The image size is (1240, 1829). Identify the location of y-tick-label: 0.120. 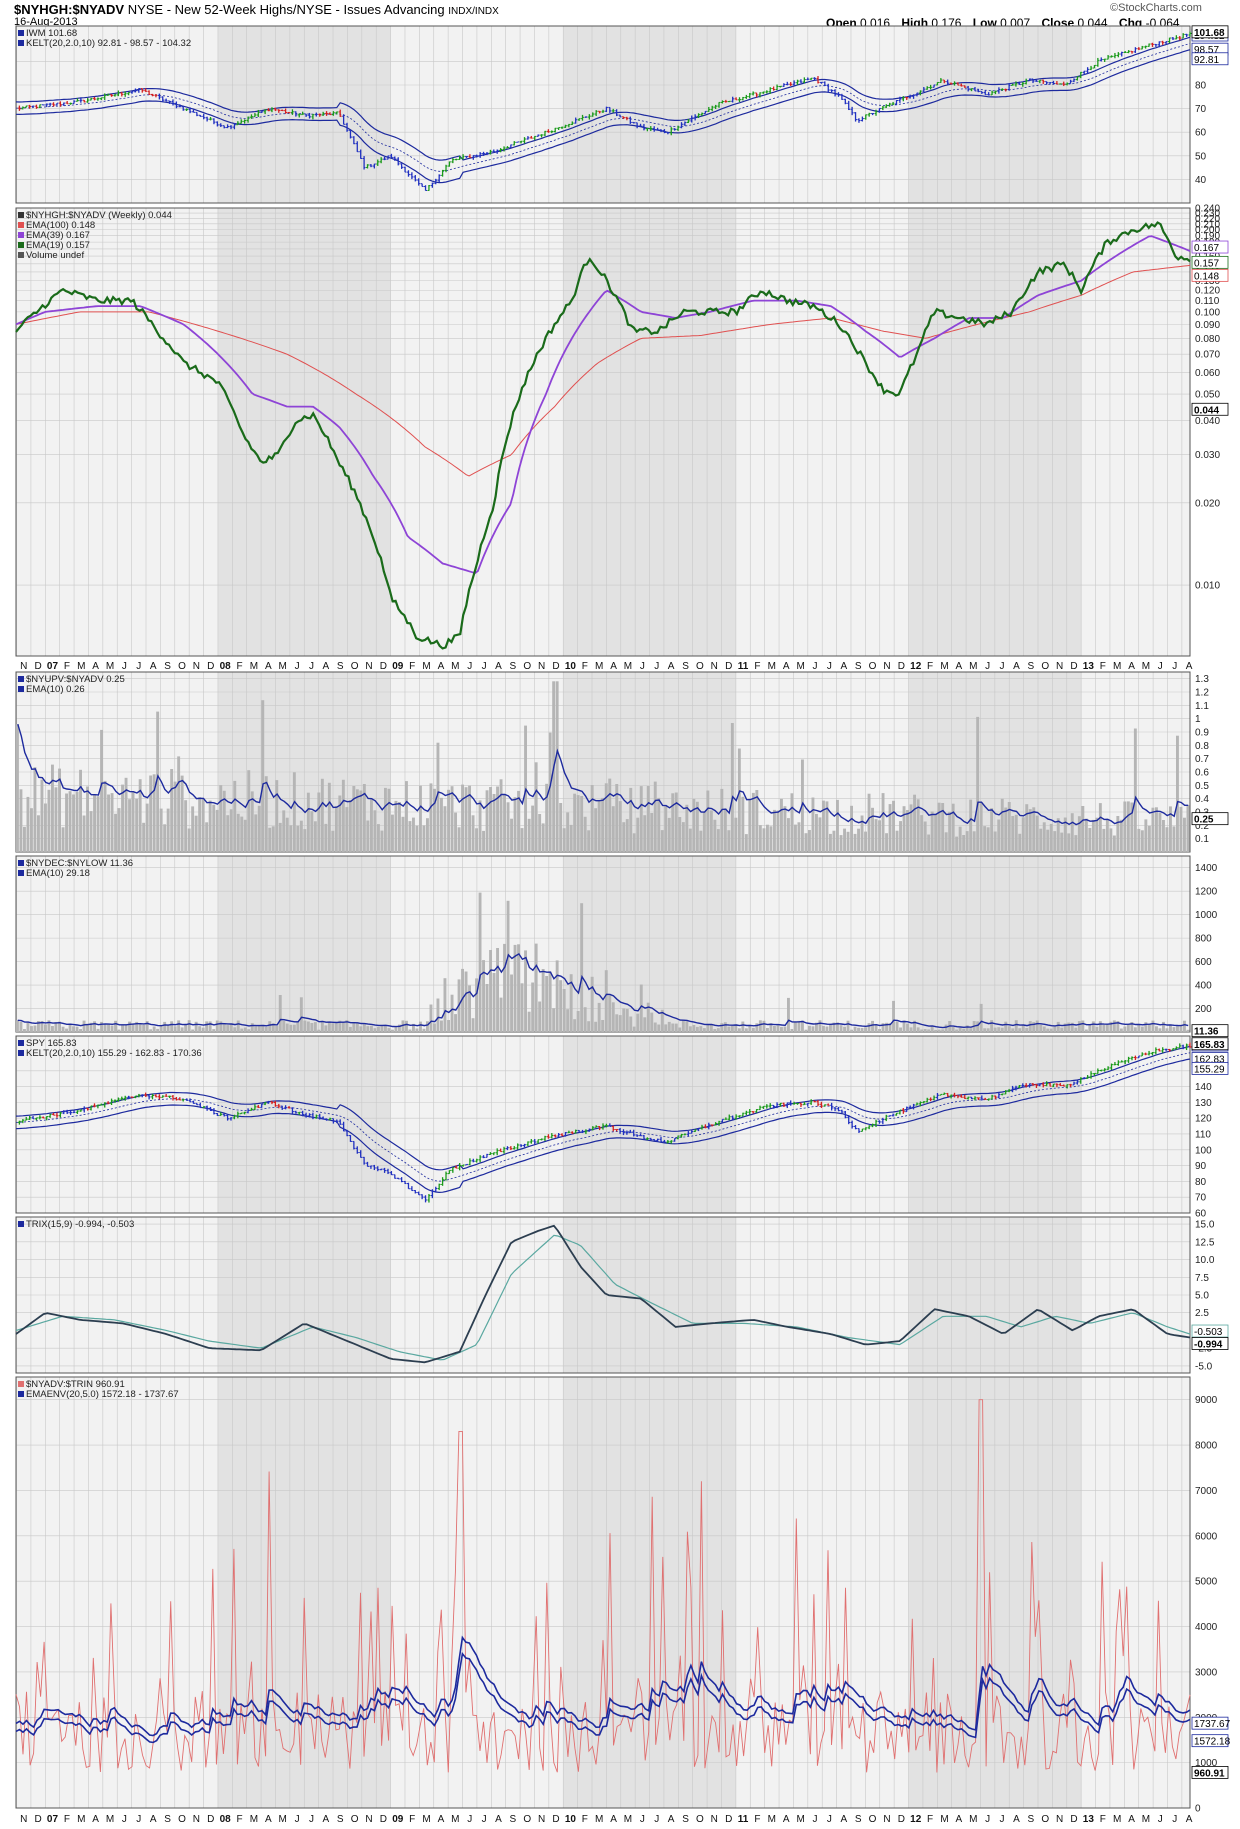
(1207, 291).